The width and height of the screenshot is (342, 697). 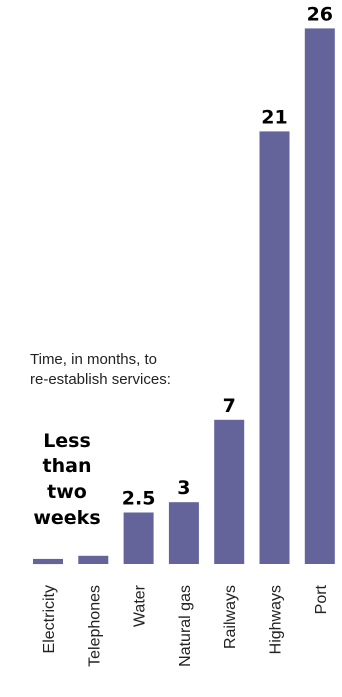 I want to click on annotation-line-1: Time, in months, to, so click(x=93, y=359).